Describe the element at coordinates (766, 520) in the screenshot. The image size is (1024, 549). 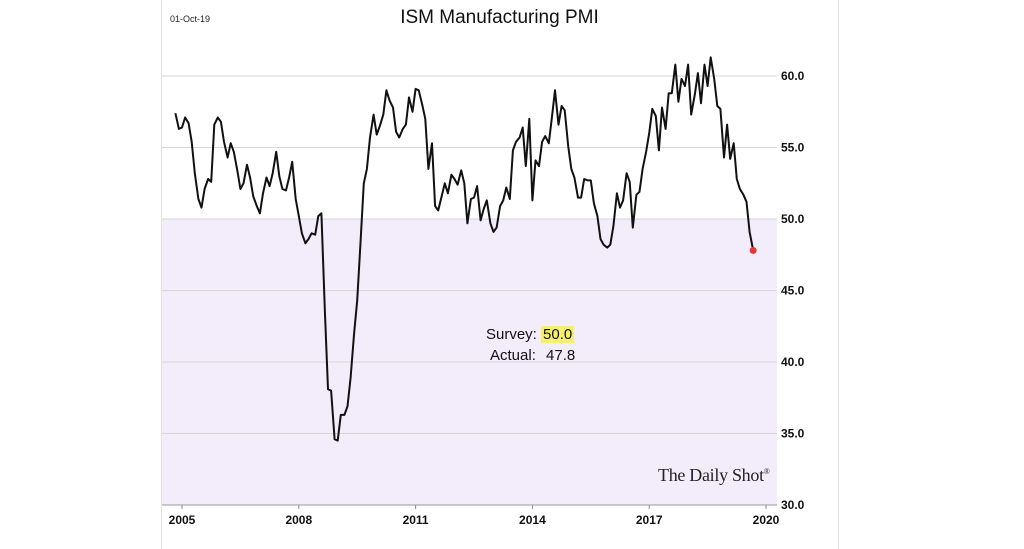
I see `x-tick-label: 2020` at that location.